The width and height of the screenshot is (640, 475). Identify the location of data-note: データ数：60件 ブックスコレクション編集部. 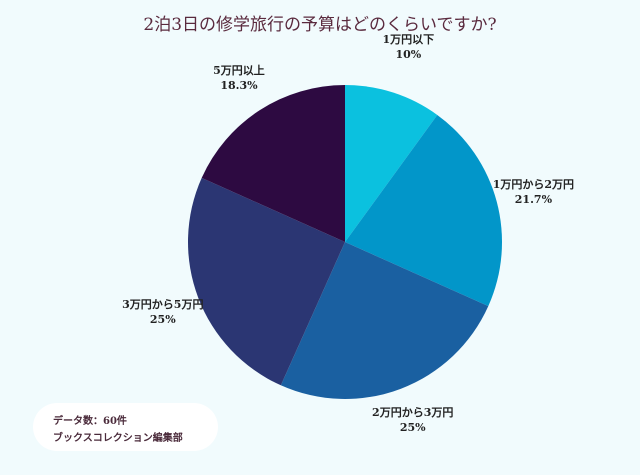
(125, 427).